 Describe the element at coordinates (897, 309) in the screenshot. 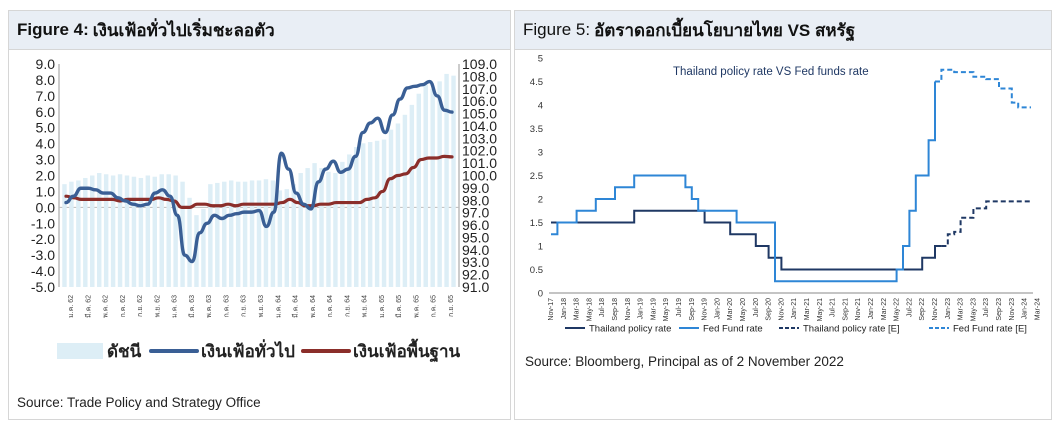

I see `x-tick-label: May-22` at that location.